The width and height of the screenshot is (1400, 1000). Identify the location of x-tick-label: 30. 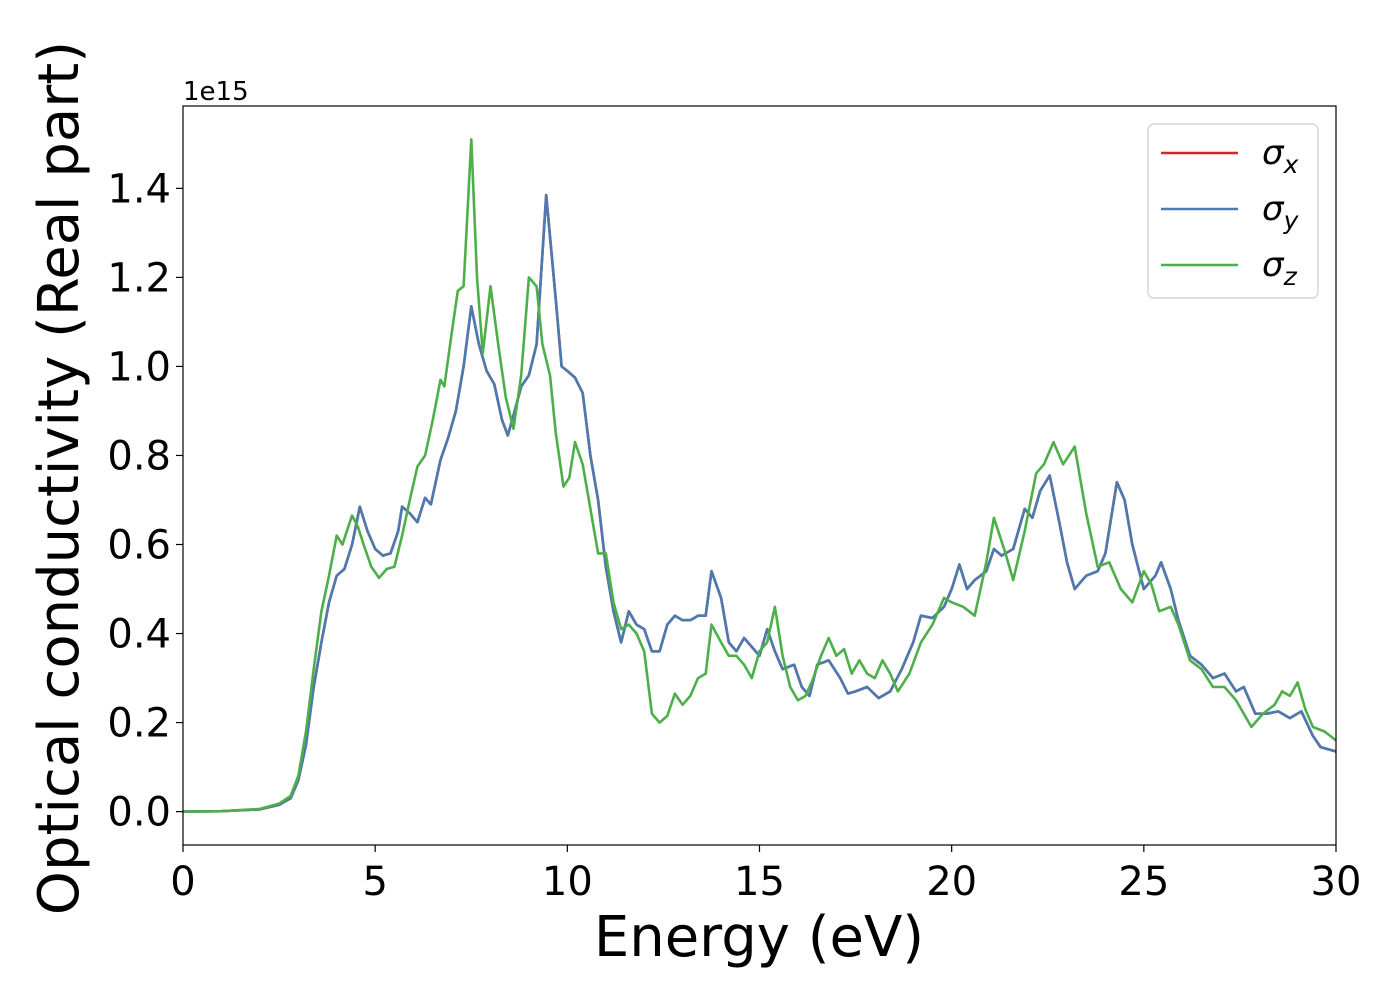
(1336, 882).